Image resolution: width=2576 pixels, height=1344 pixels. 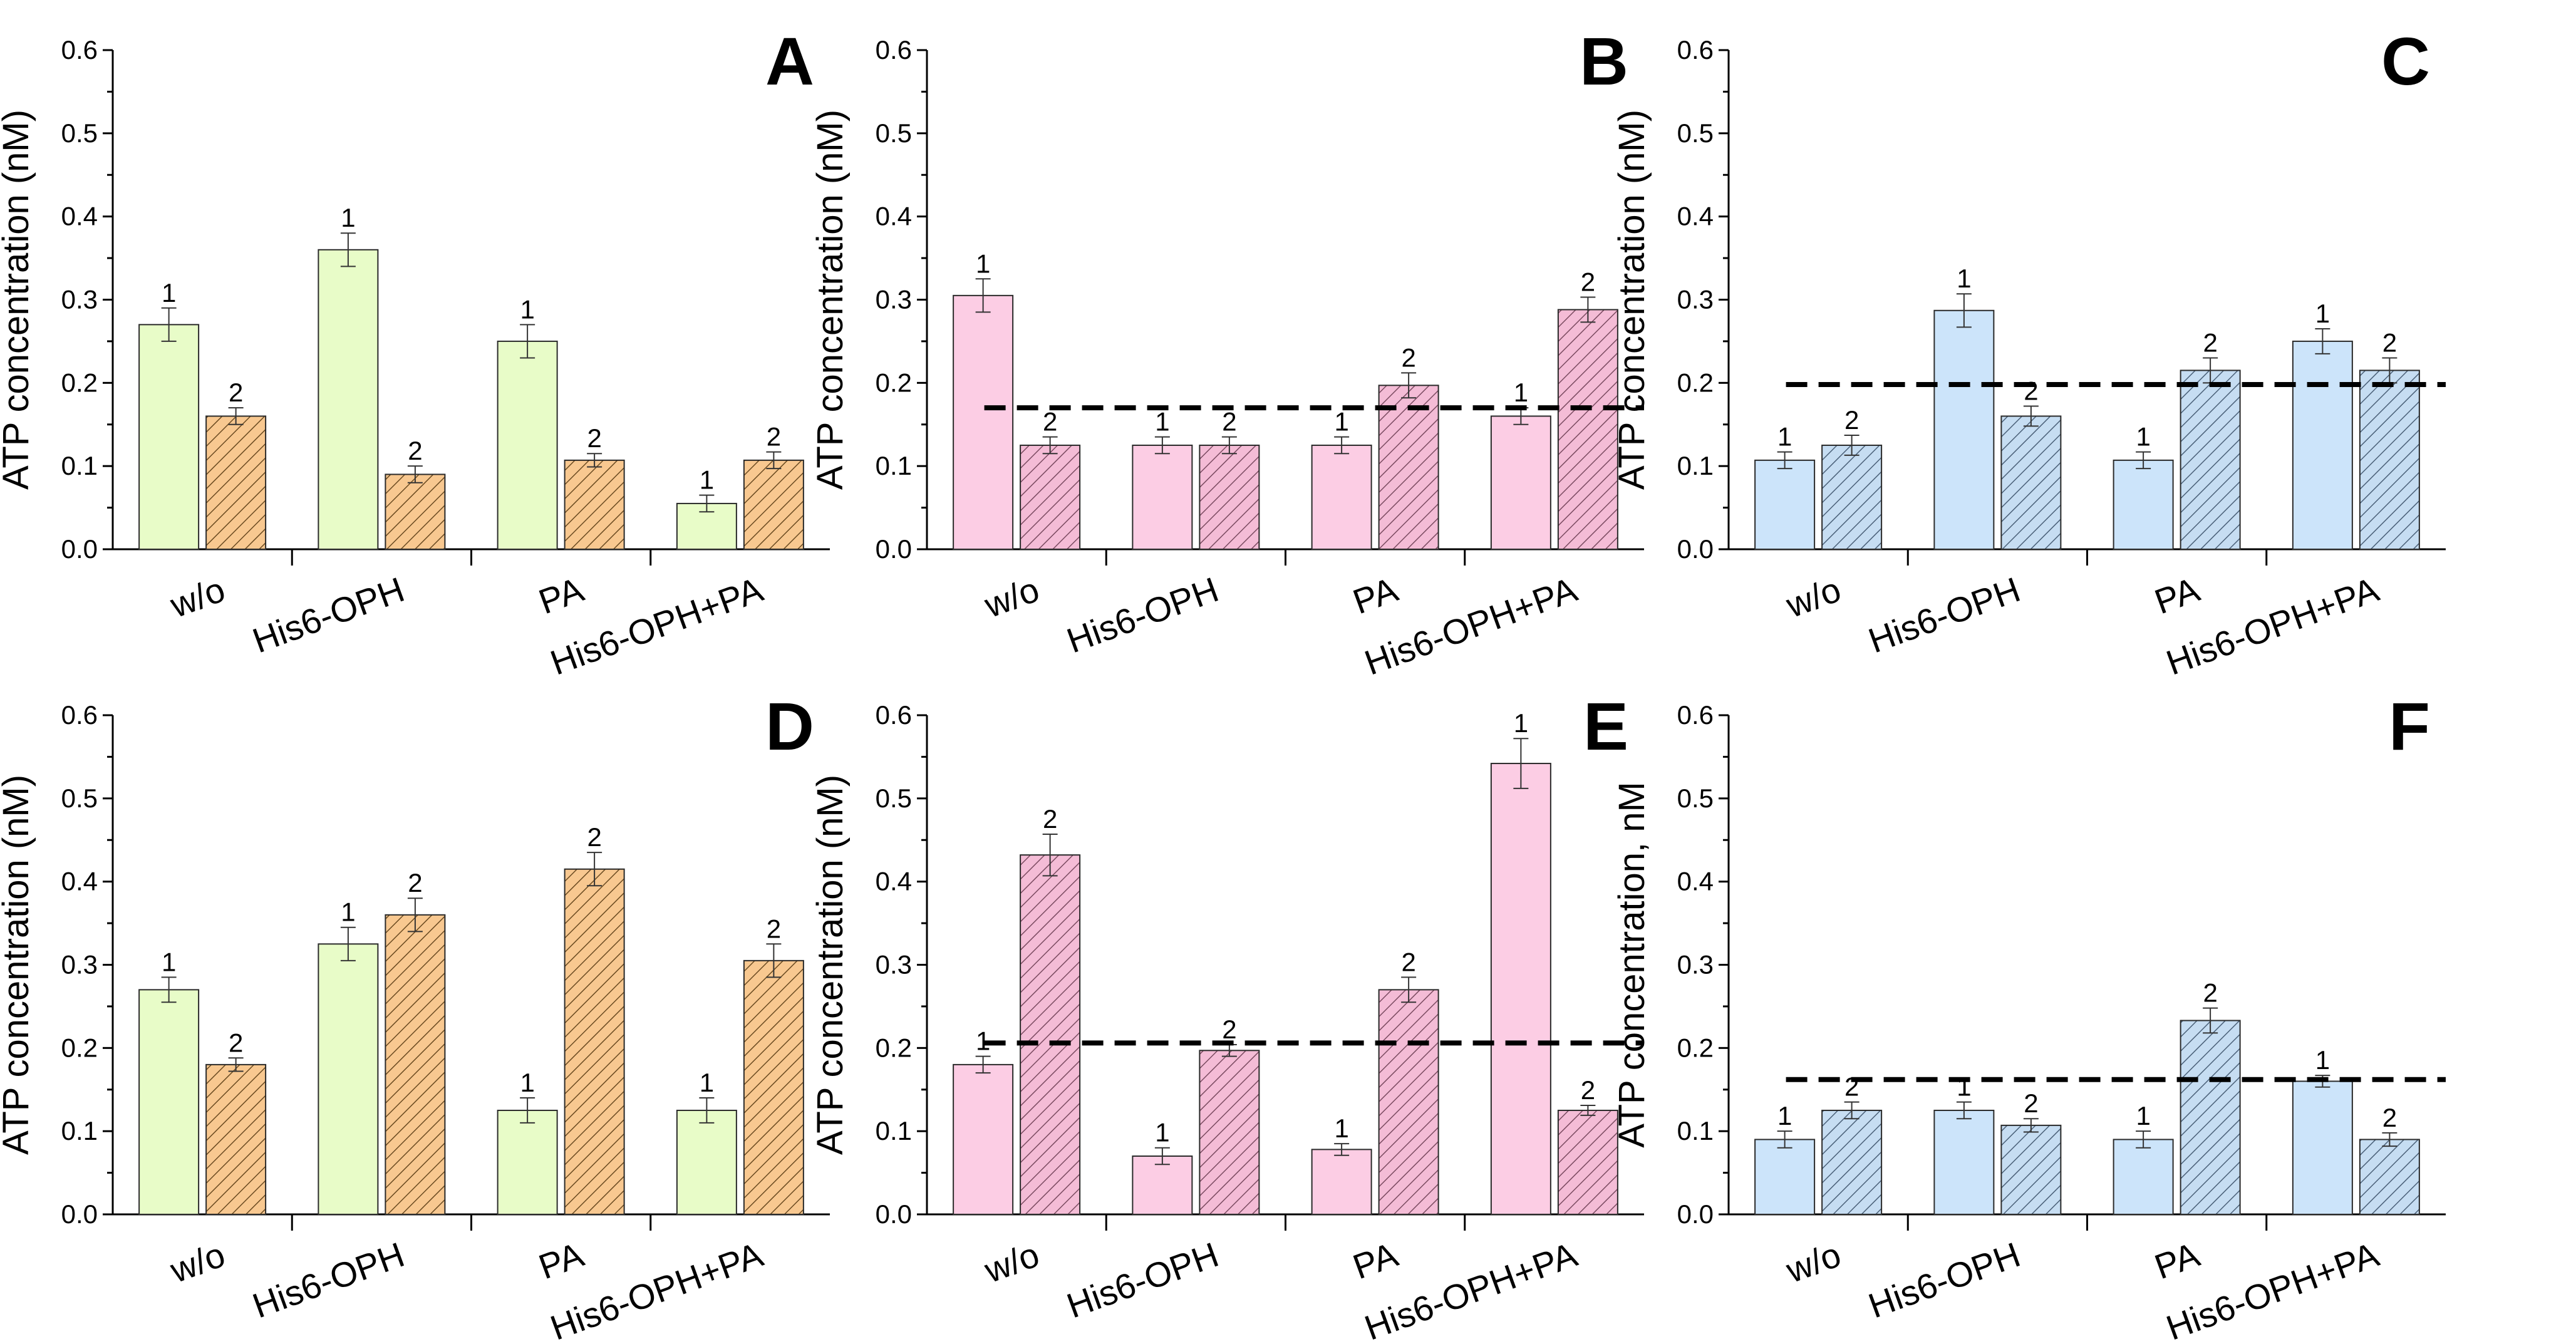 I want to click on panel-letter: E, so click(x=1605, y=726).